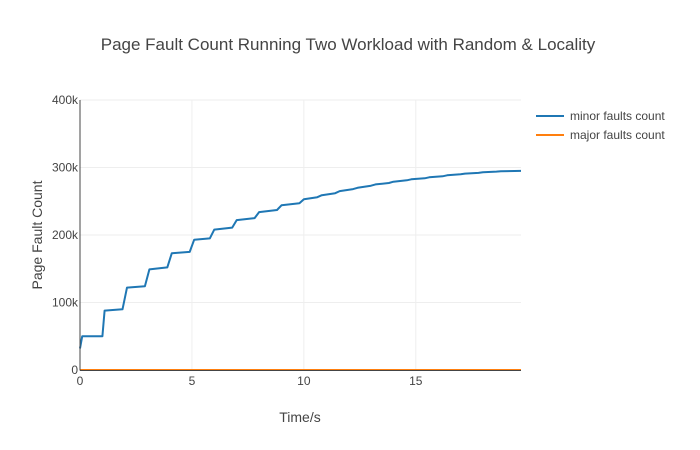  What do you see at coordinates (416, 381) in the screenshot?
I see `x-tick-label: 15` at bounding box center [416, 381].